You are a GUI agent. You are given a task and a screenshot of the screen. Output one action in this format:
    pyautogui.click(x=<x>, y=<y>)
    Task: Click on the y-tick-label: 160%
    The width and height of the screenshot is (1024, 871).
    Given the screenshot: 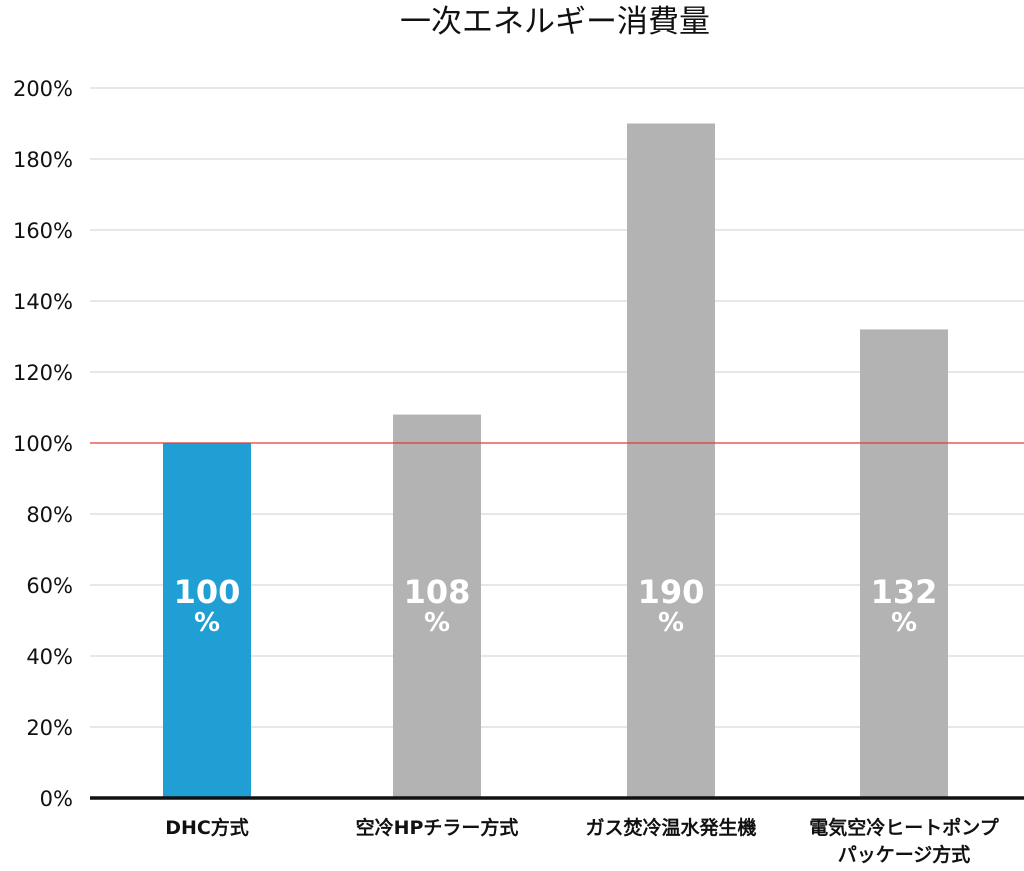 What is the action you would take?
    pyautogui.click(x=43, y=231)
    